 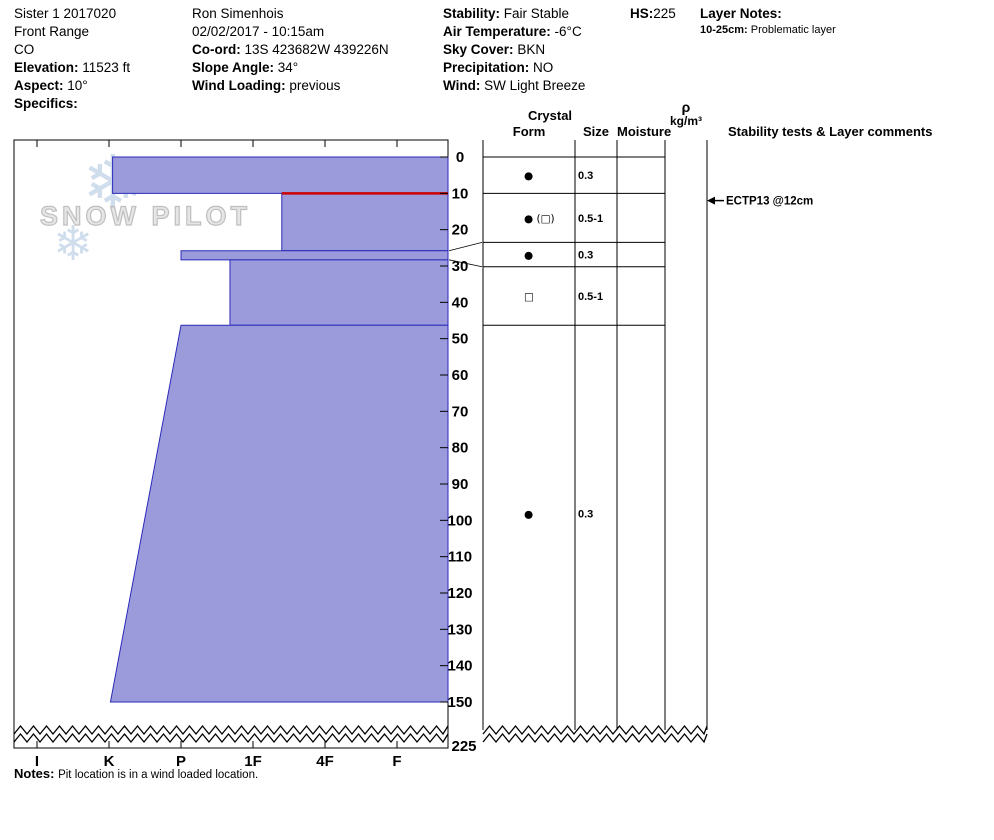 I want to click on stability-test-label: ECTP13 @12cm, so click(x=769, y=202).